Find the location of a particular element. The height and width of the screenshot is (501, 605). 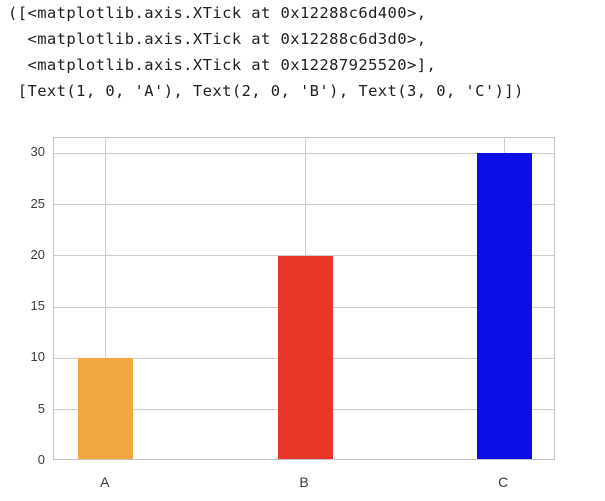

x-tick-label-B: B is located at coordinates (304, 482).